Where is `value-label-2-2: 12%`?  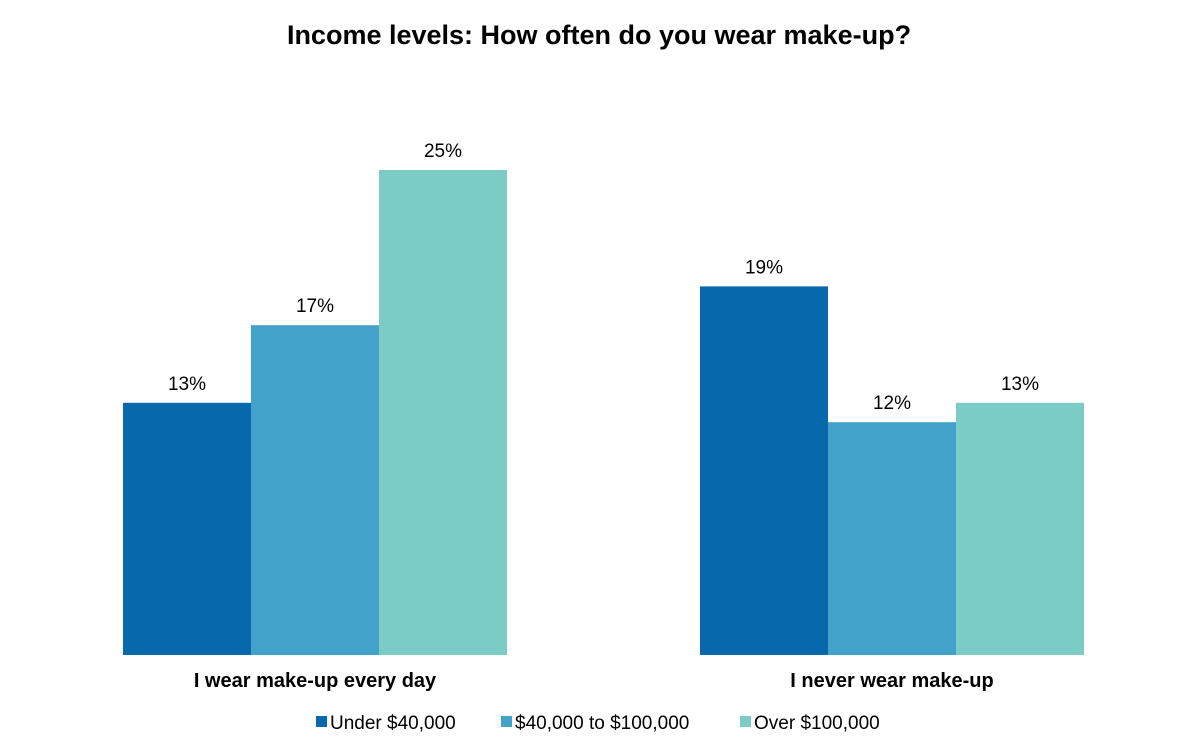
value-label-2-2: 12% is located at coordinates (892, 403).